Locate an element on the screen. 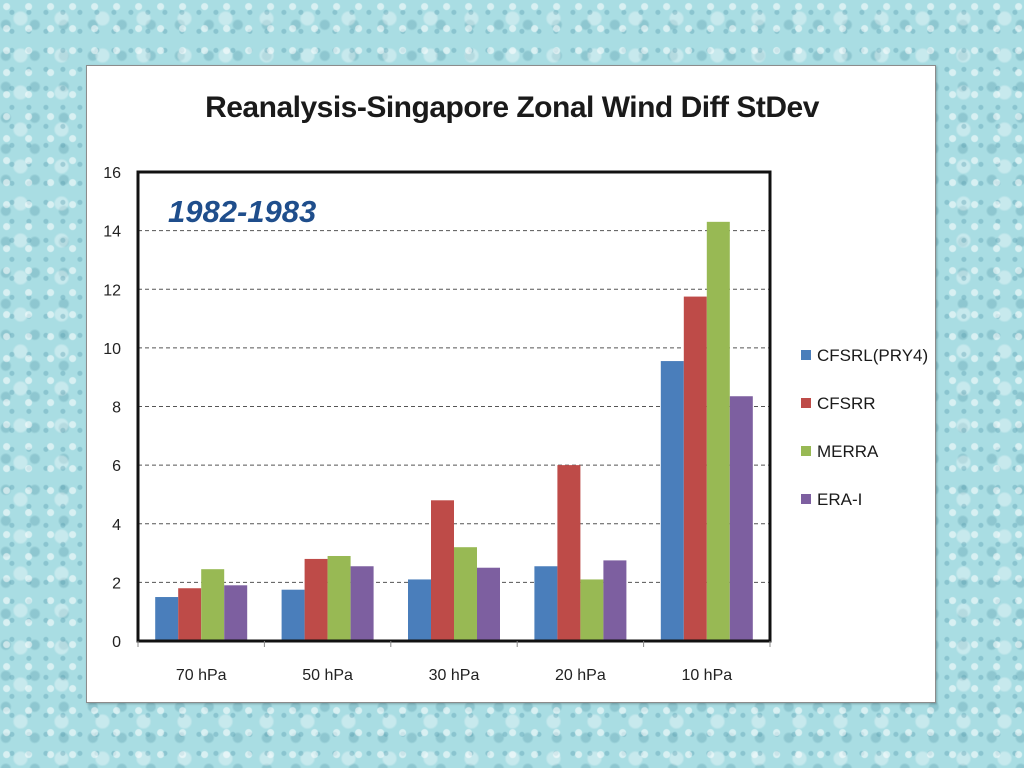  period-annotation: 1982-1983 is located at coordinates (242, 211).